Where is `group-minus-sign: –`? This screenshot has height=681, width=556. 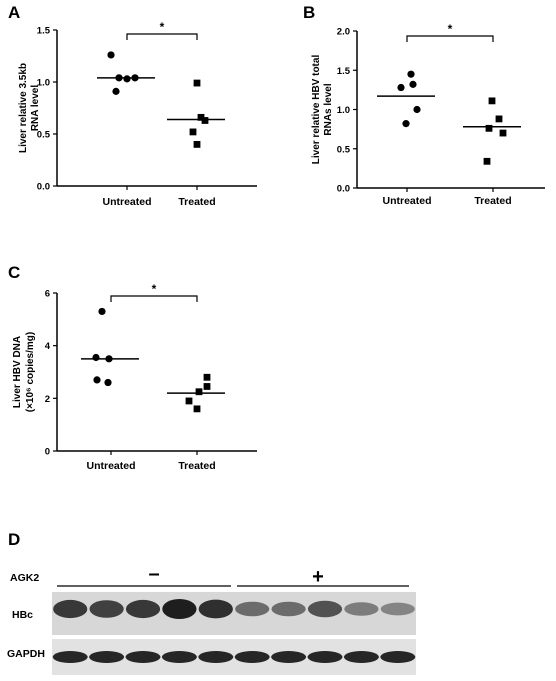
group-minus-sign: – is located at coordinates (153, 574).